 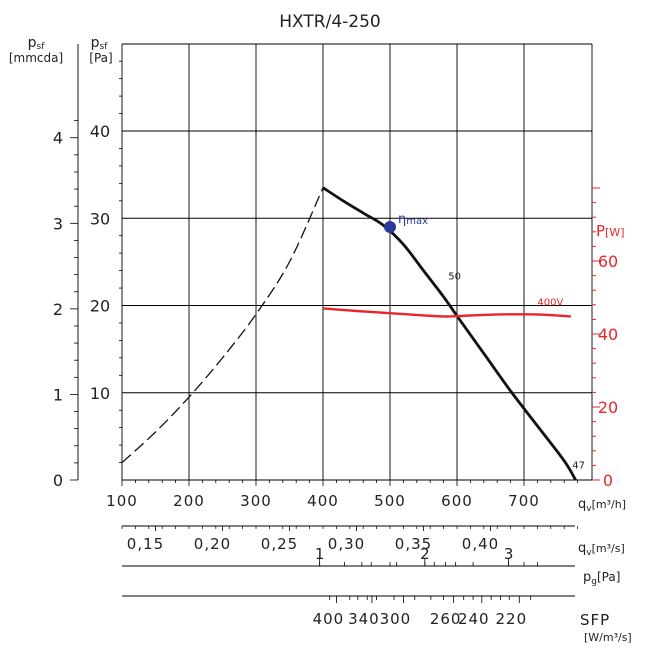 I want to click on mmcda-axis-unit: [mmcda], so click(x=36, y=58).